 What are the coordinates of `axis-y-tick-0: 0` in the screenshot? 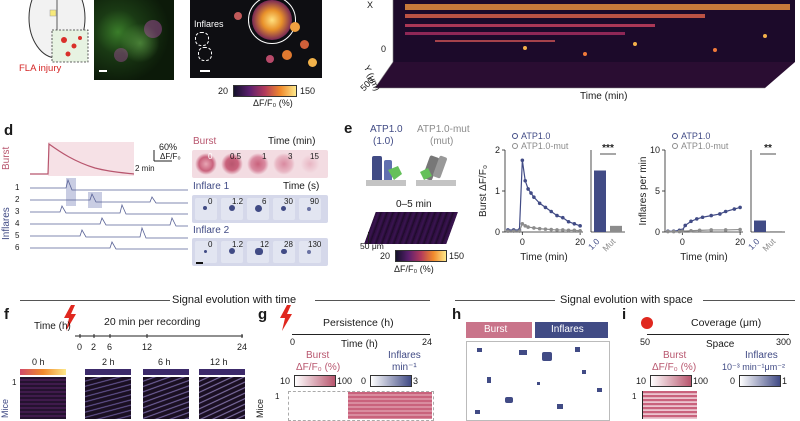 It's located at (384, 49).